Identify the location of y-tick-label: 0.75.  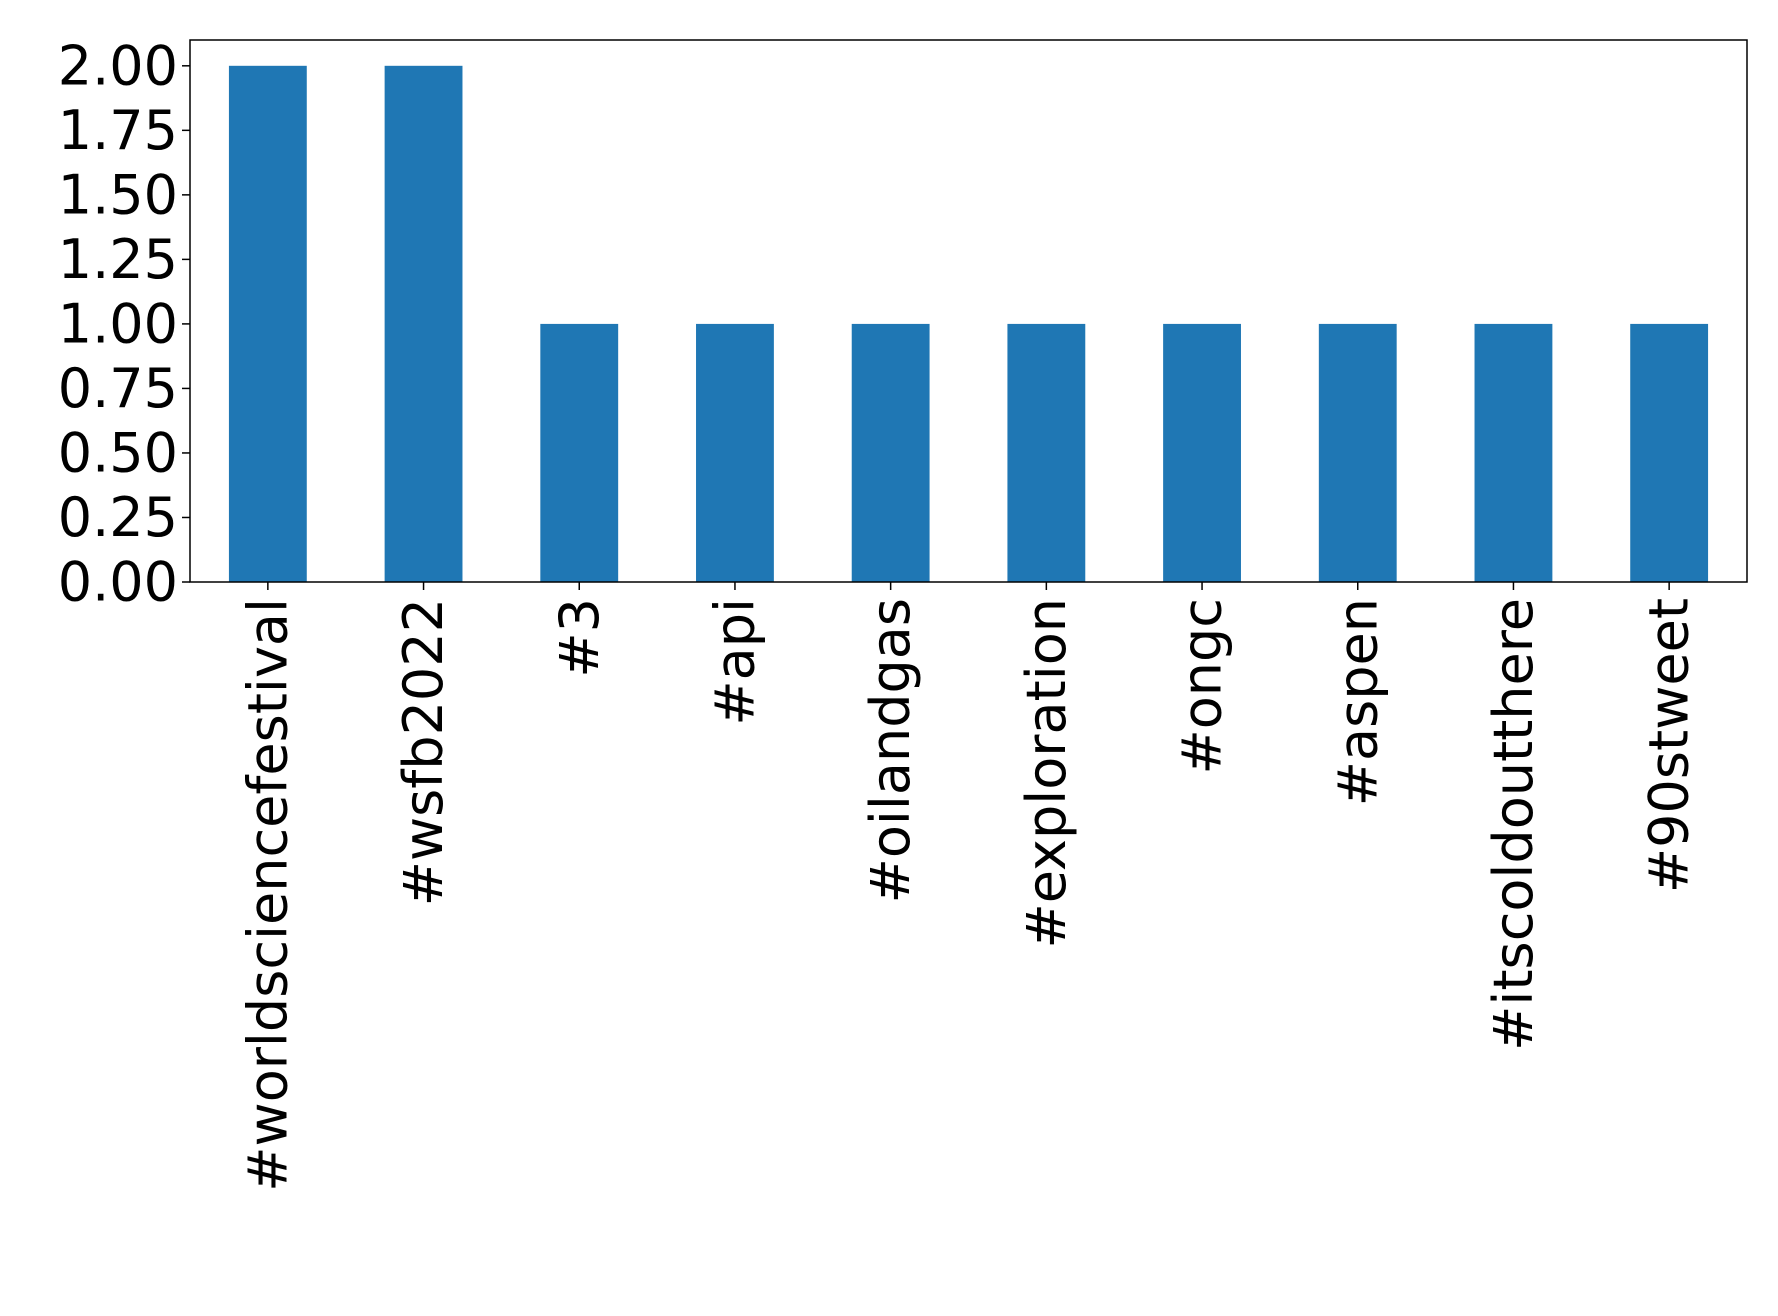
(118, 388).